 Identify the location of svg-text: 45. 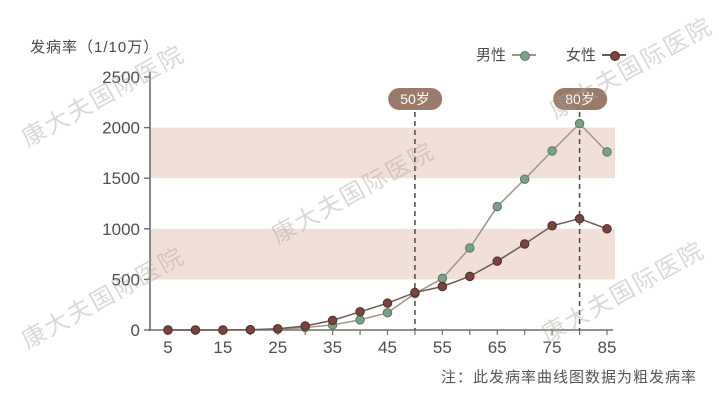
(387, 347).